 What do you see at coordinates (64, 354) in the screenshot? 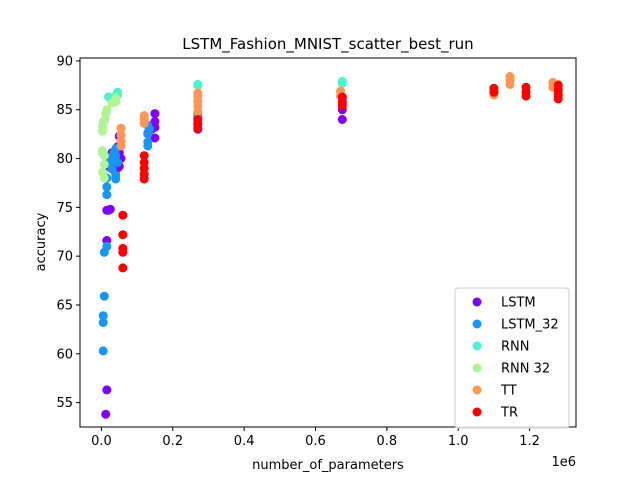
I see `y-tick-label: 60` at bounding box center [64, 354].